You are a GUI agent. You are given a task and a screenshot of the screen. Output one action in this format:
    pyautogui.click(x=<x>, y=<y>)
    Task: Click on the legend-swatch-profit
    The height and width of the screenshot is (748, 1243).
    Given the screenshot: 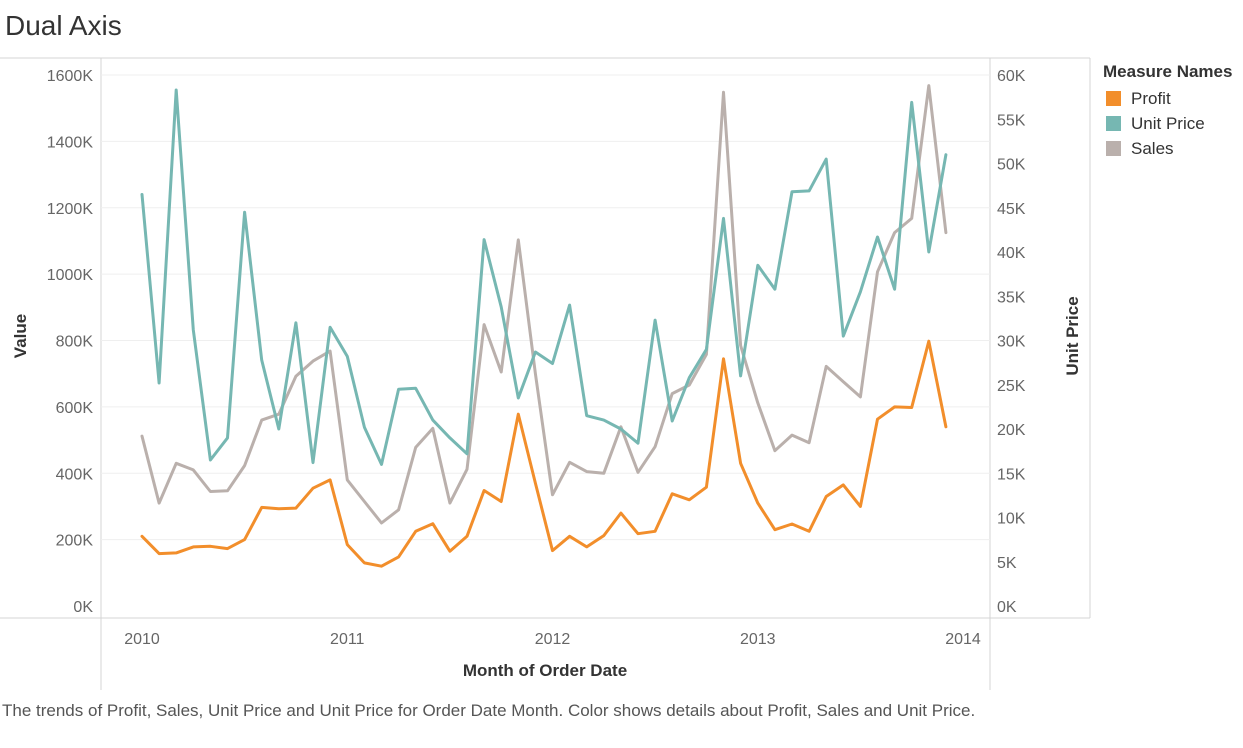 What is the action you would take?
    pyautogui.click(x=1113, y=98)
    